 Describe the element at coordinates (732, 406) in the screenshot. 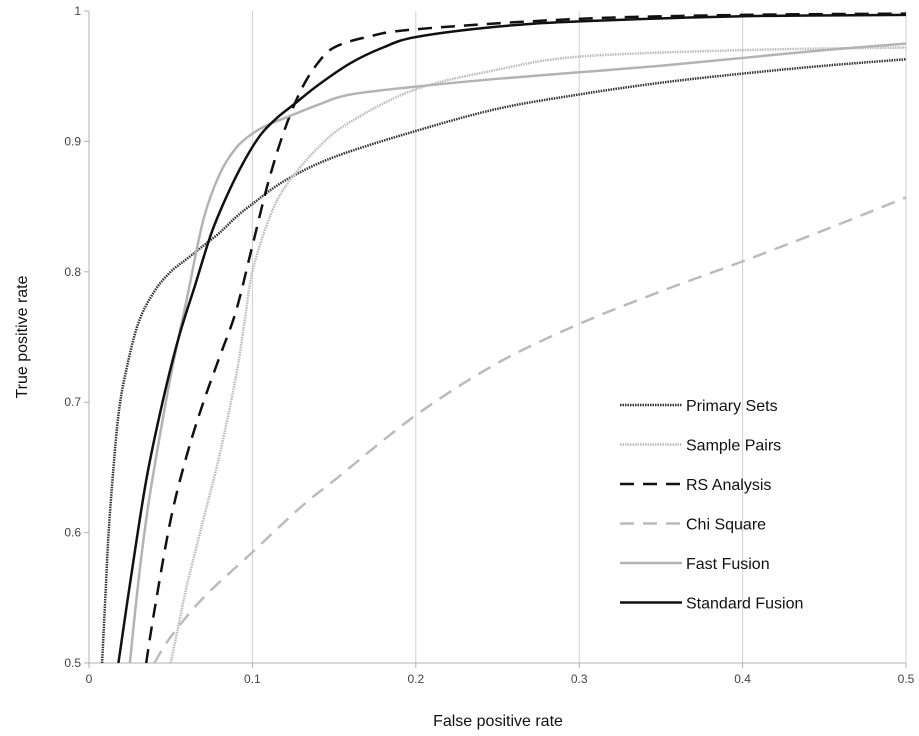

I see `legend-label-primary-sets: Primary Sets` at that location.